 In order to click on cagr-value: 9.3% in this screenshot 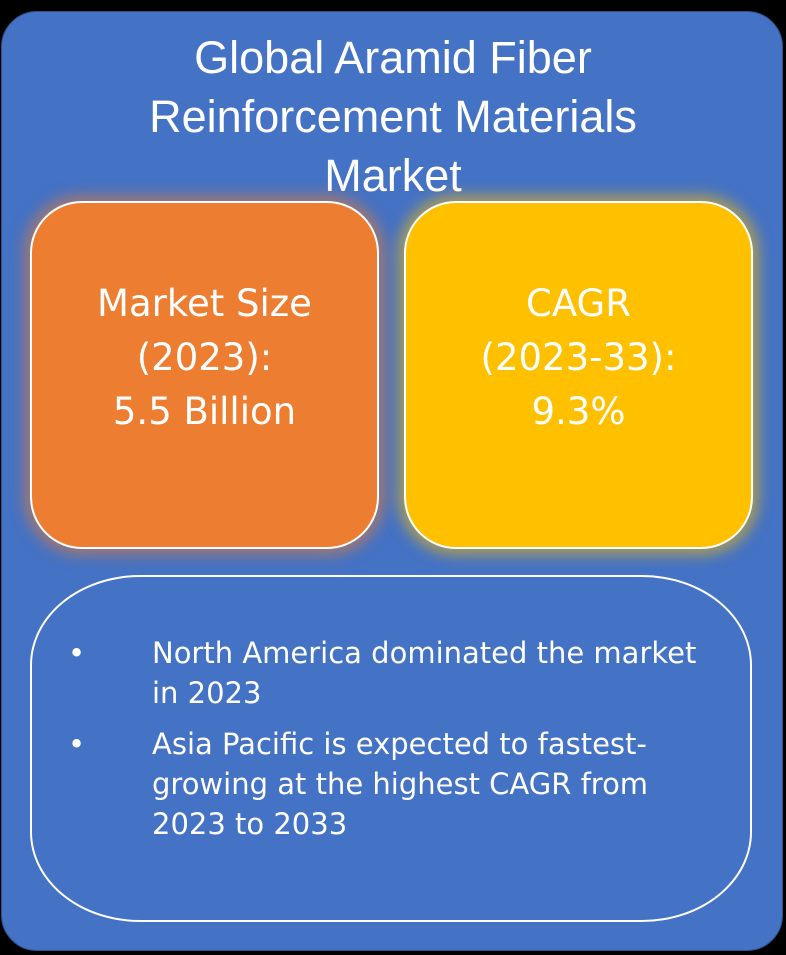, I will do `click(578, 411)`.